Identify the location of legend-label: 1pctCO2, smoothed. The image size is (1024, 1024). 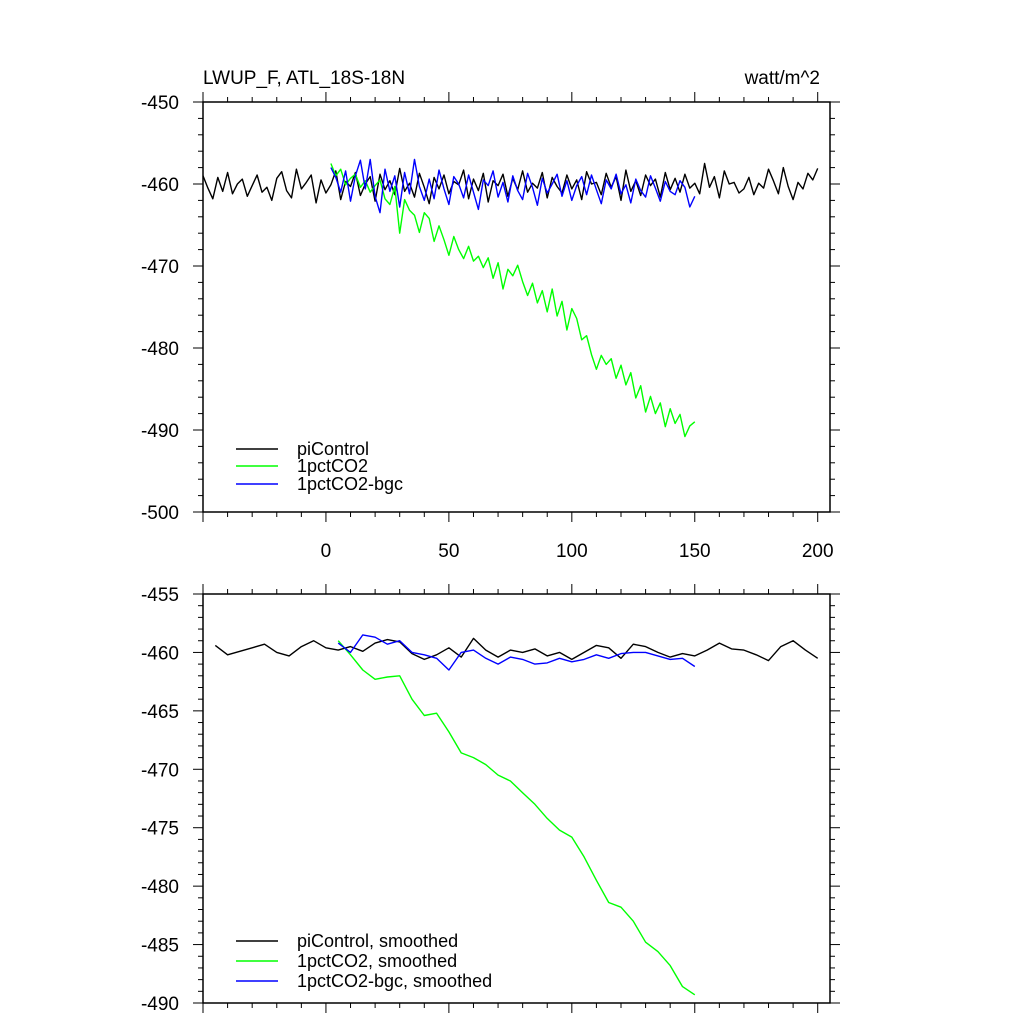
(377, 961).